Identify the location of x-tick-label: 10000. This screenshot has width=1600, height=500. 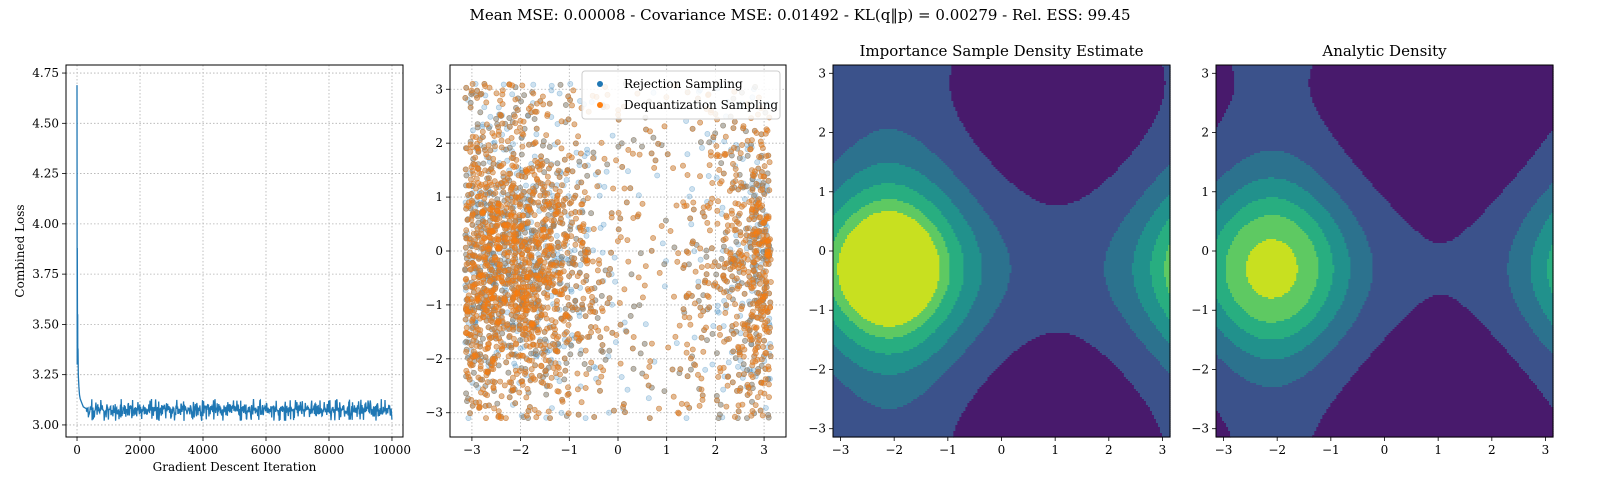
(392, 450).